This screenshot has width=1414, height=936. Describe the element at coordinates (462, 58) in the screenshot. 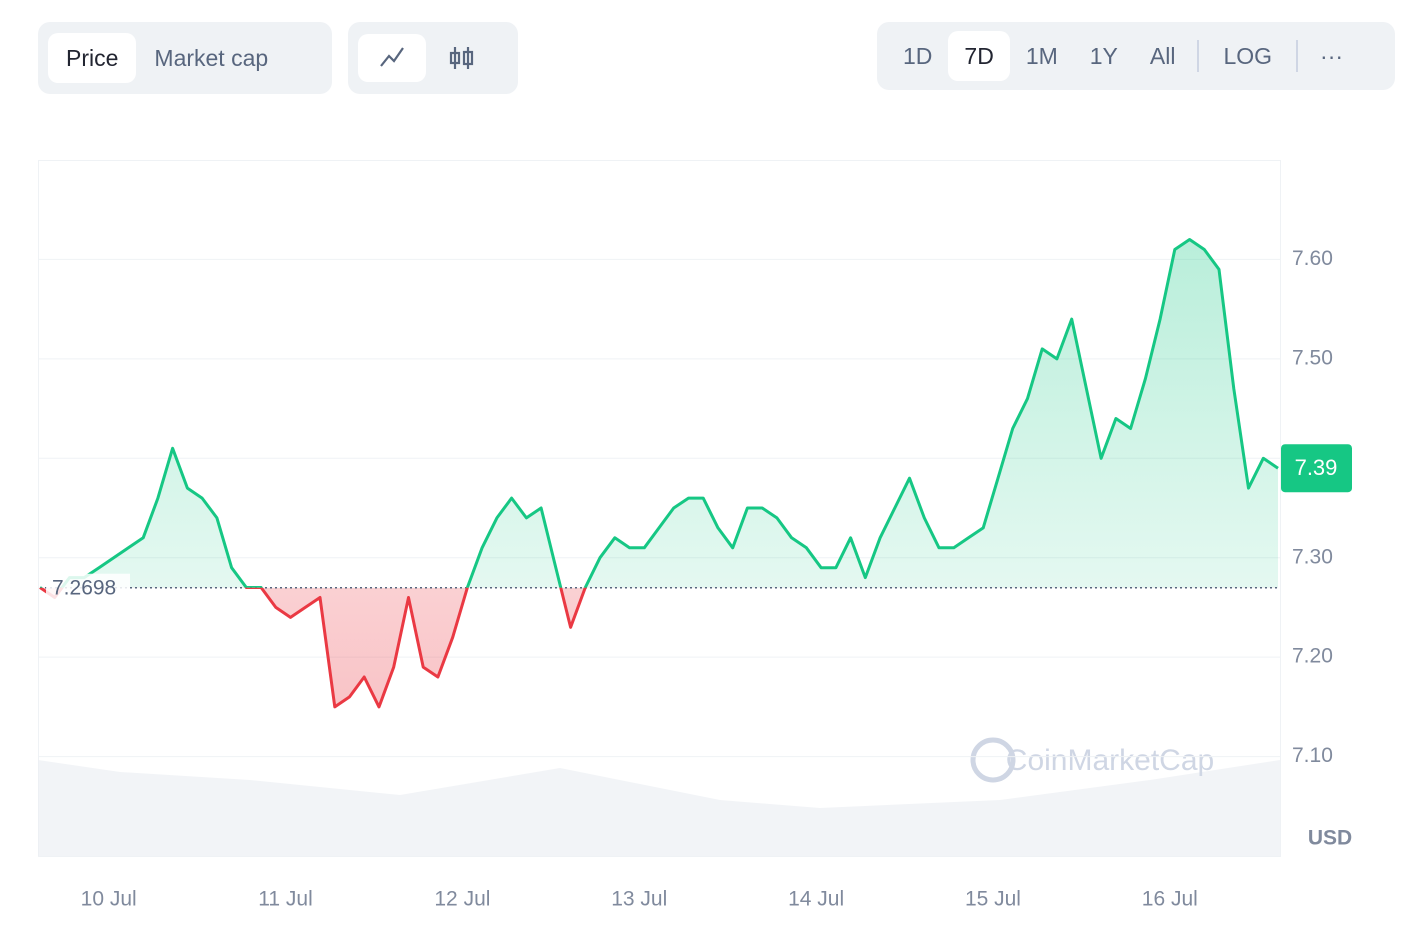

I see `candle-chart-button` at that location.